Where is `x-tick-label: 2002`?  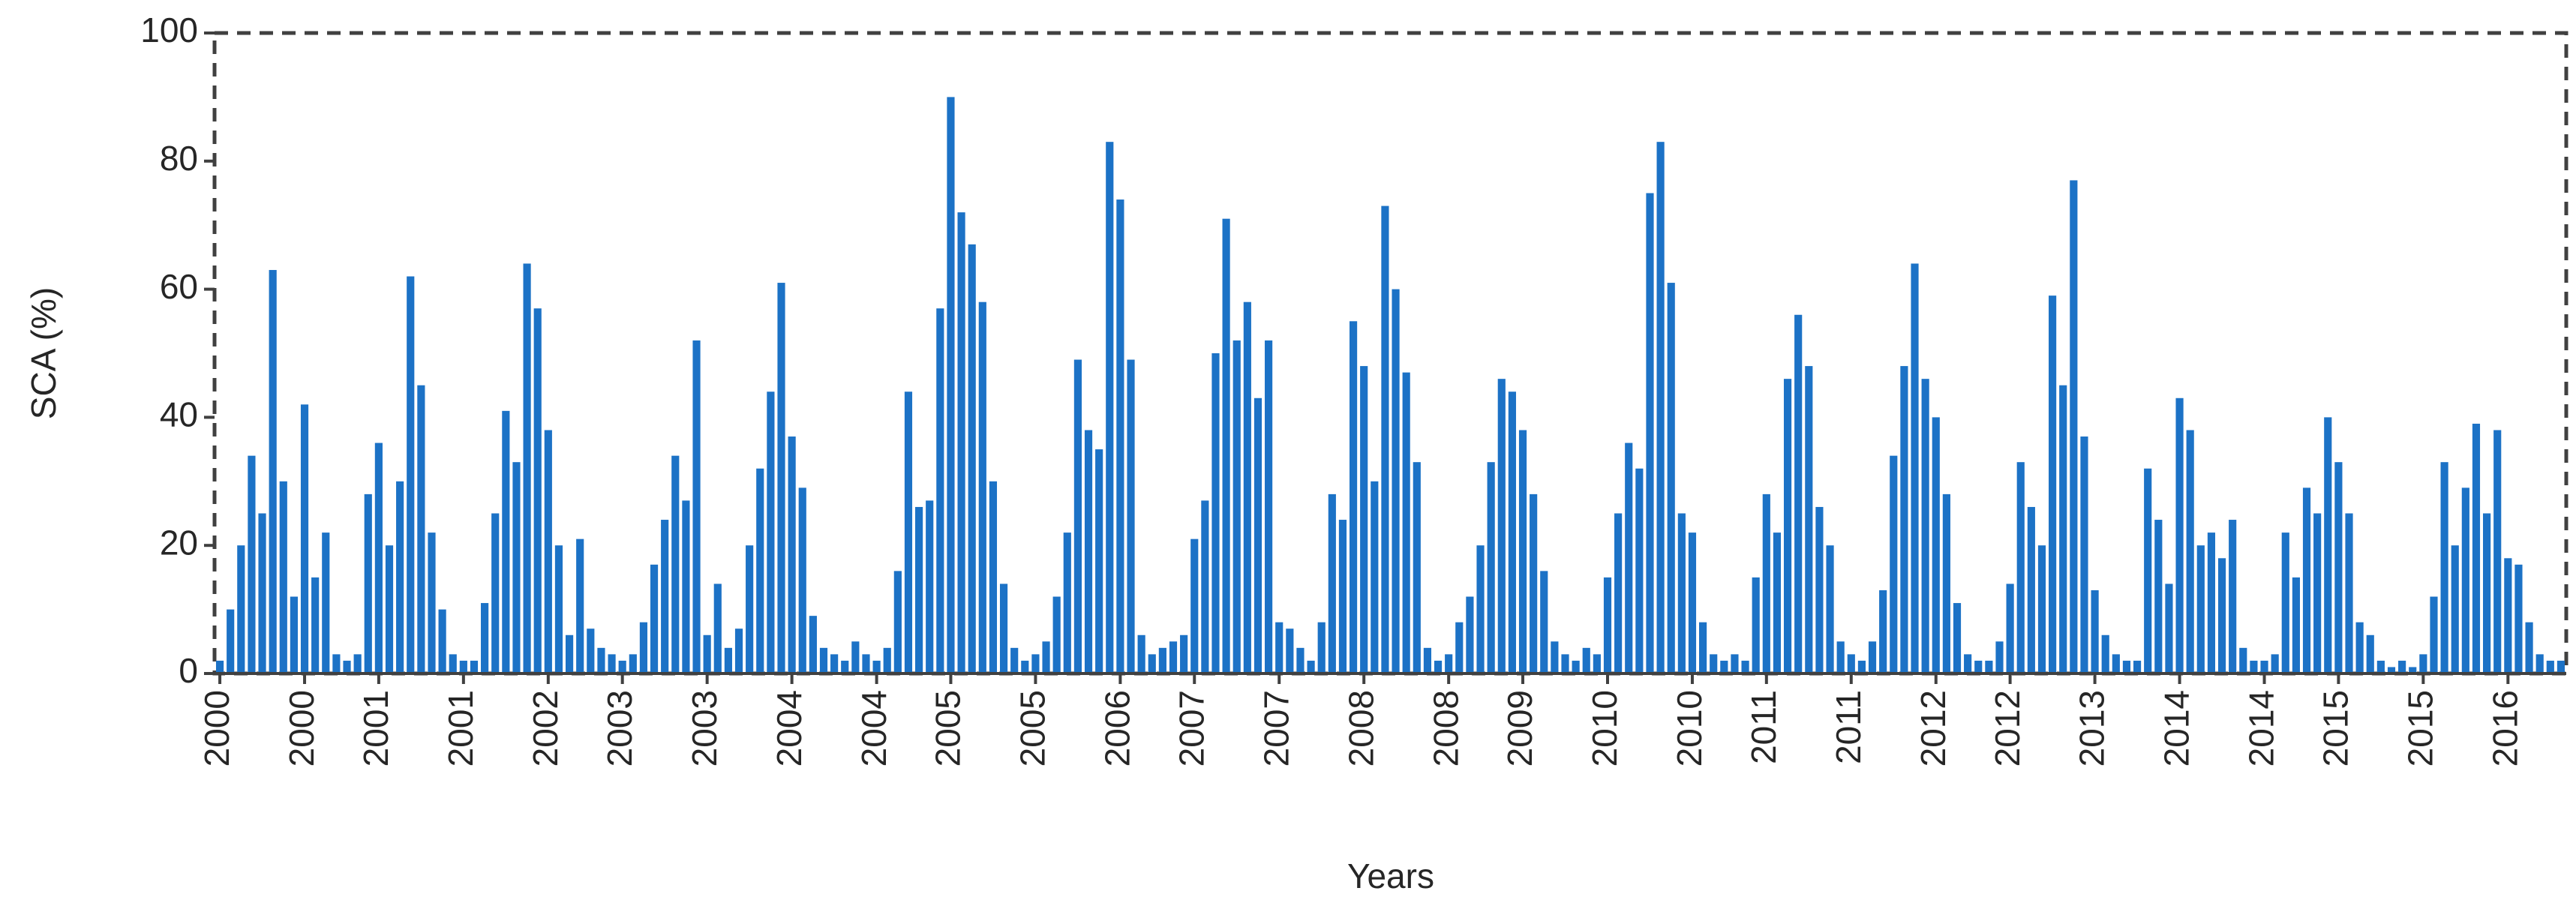
x-tick-label: 2002 is located at coordinates (545, 728).